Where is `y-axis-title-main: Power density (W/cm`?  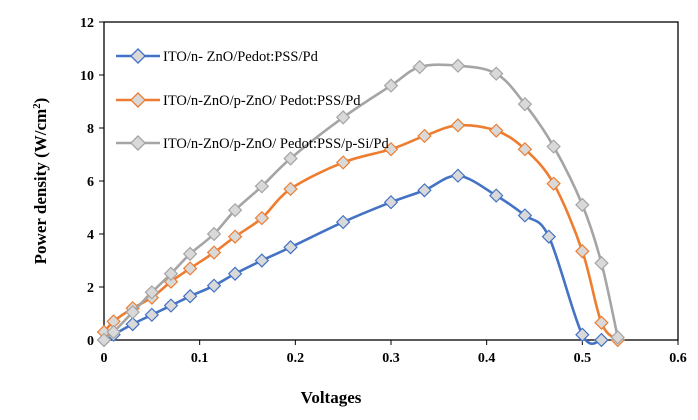
y-axis-title-main: Power density (W/cm is located at coordinates (40, 187).